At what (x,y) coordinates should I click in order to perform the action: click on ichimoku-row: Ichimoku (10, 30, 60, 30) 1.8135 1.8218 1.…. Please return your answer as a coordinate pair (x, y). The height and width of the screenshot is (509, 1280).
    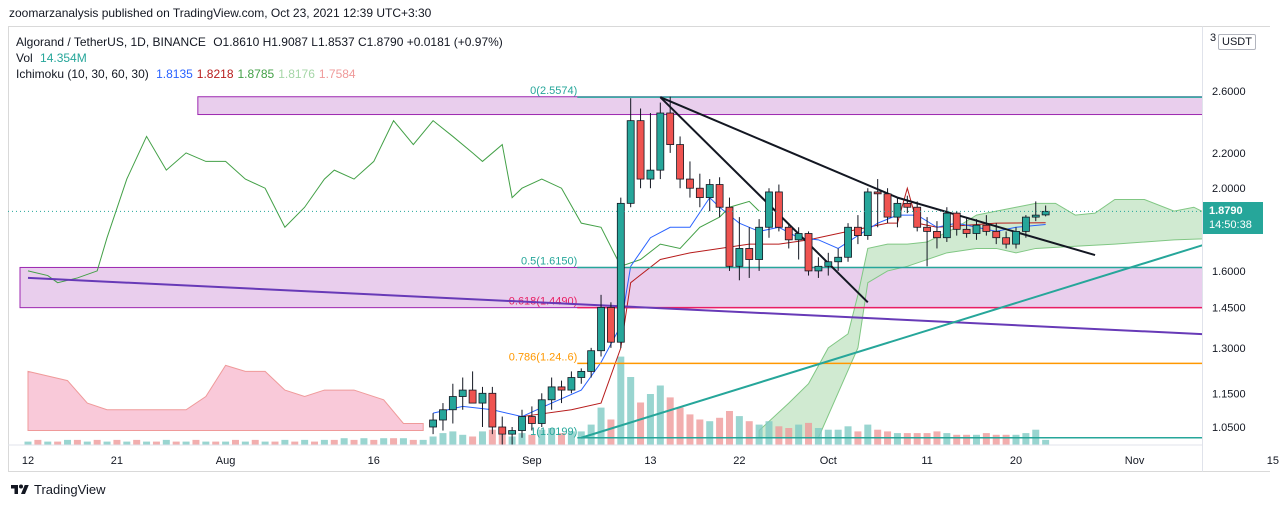
    Looking at the image, I should click on (259, 74).